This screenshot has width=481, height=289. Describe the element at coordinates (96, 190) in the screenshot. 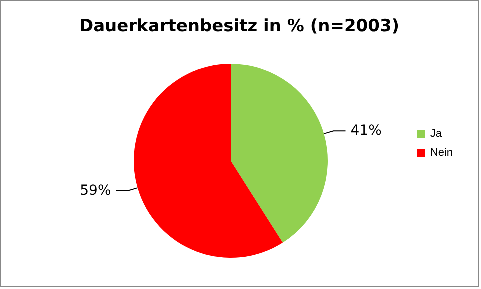

I see `data-label: 59%` at that location.